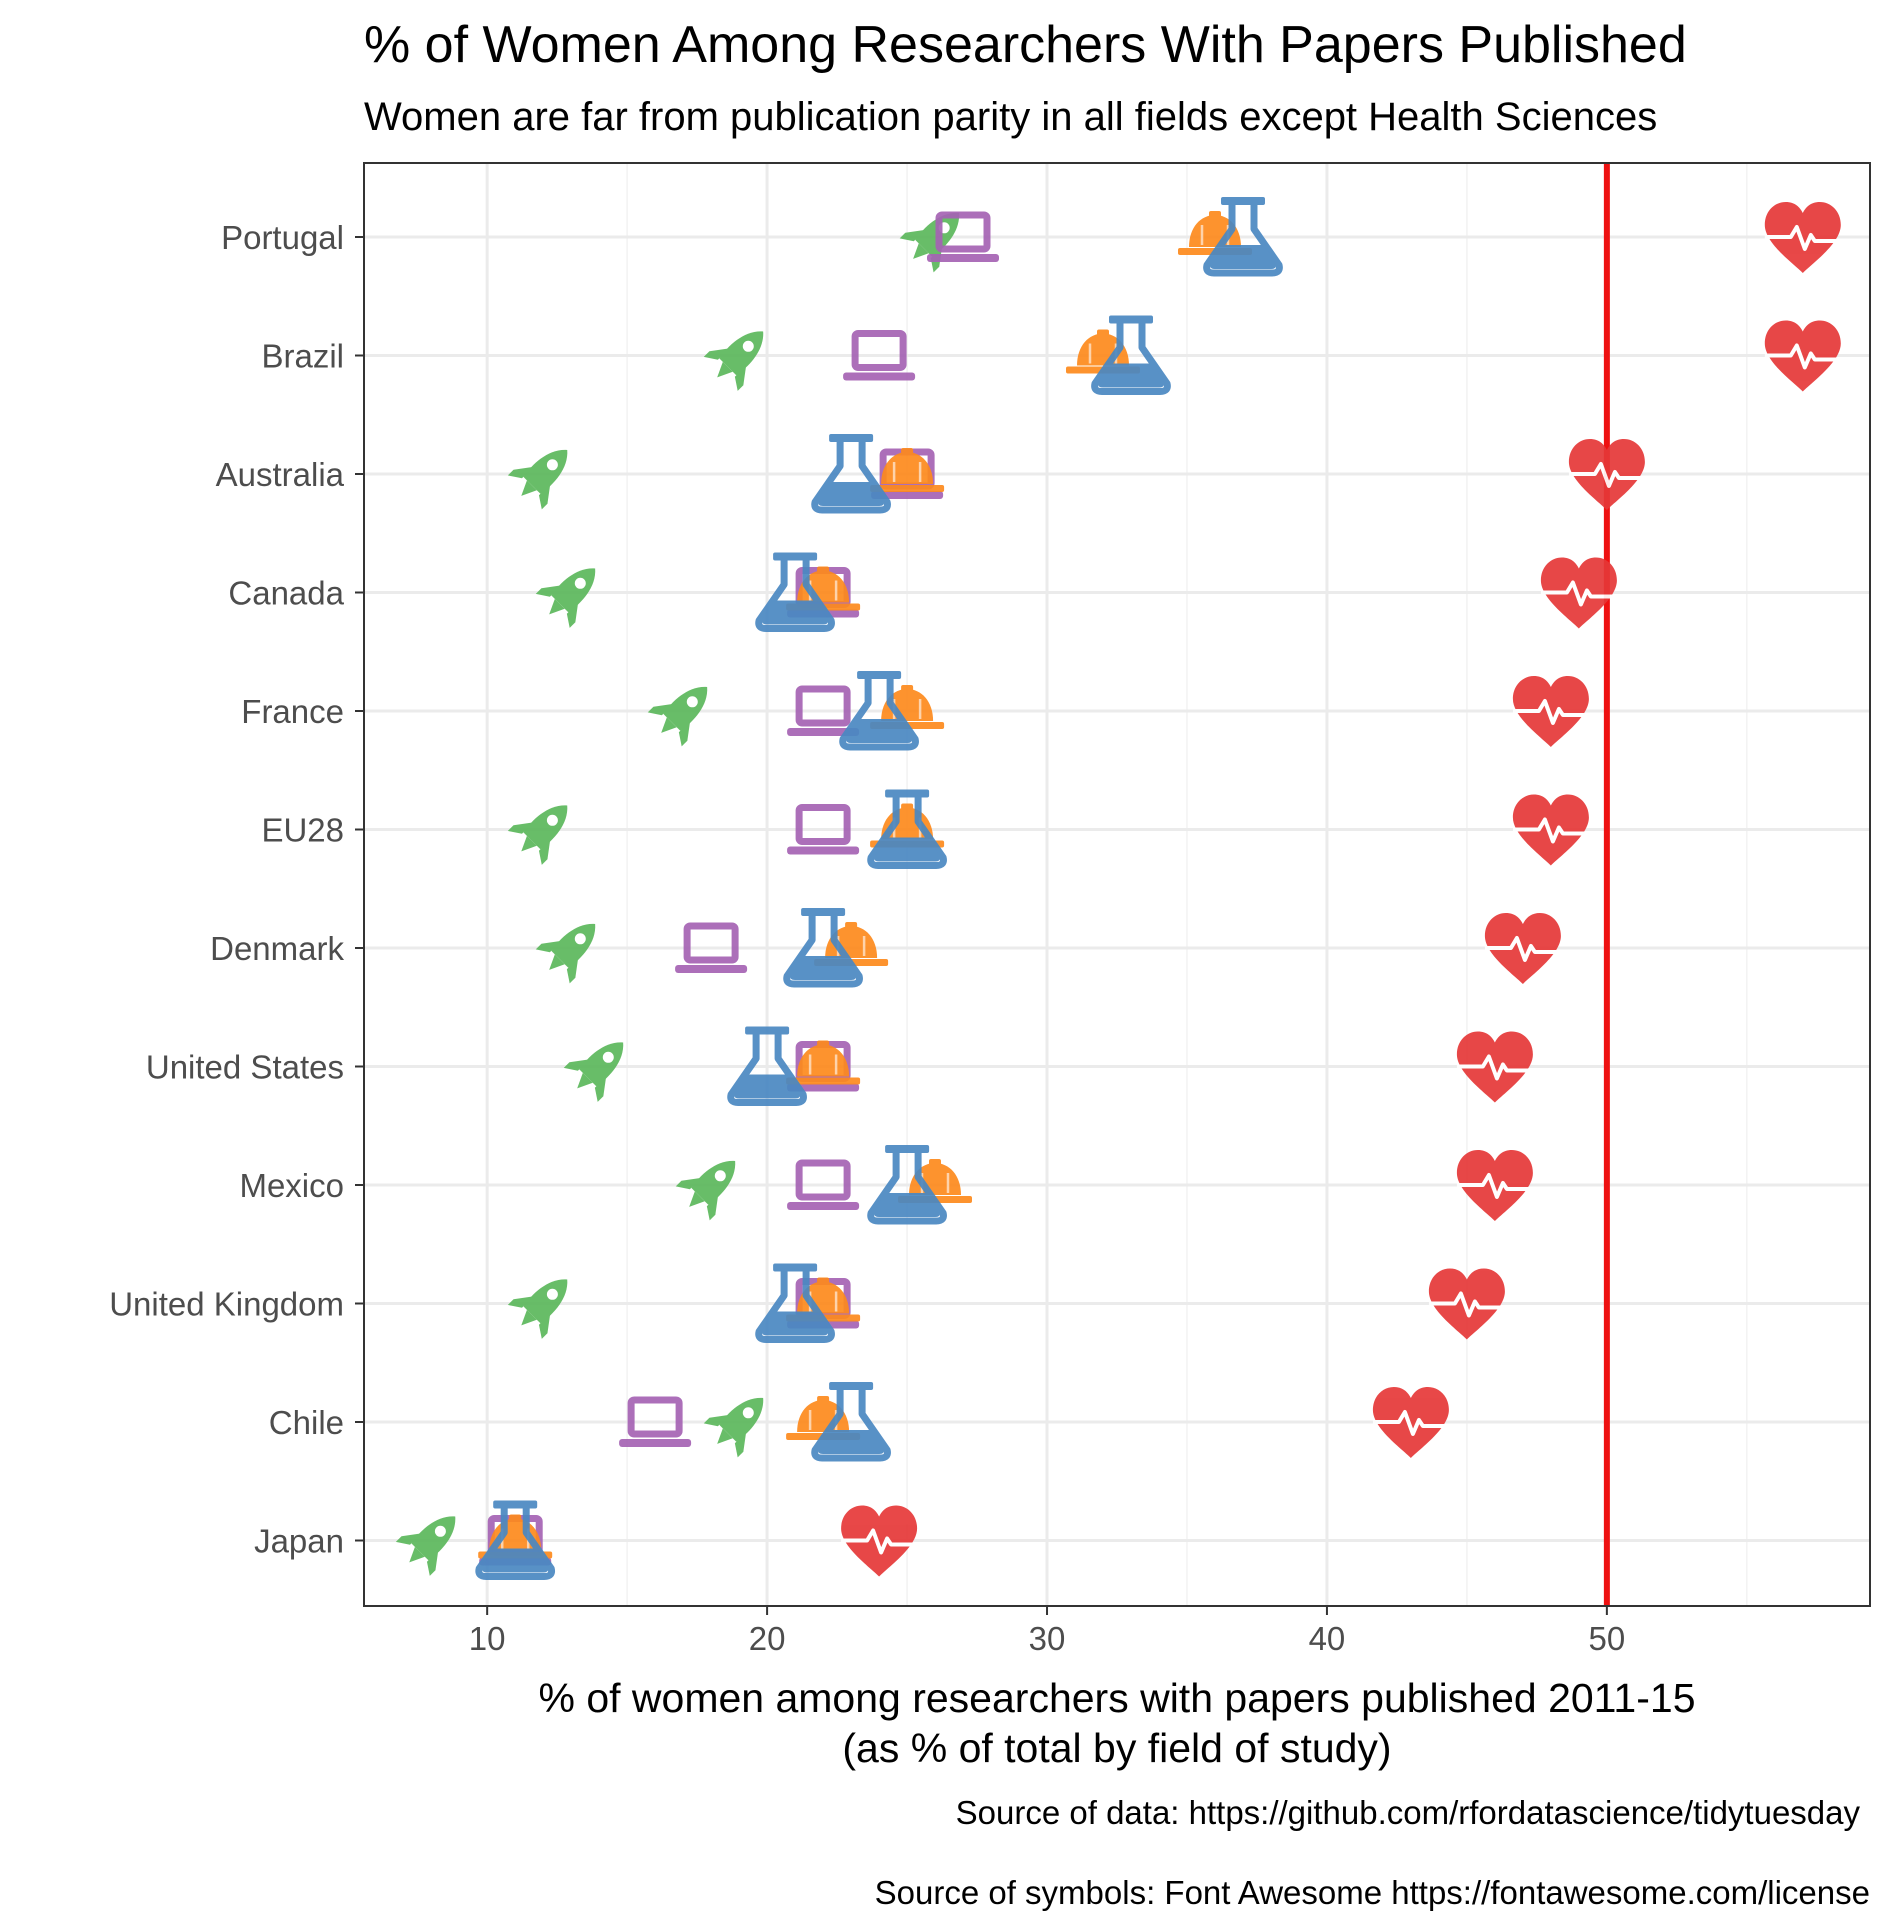 The width and height of the screenshot is (1884, 1924). I want to click on y-tick-label: Portugal, so click(282, 237).